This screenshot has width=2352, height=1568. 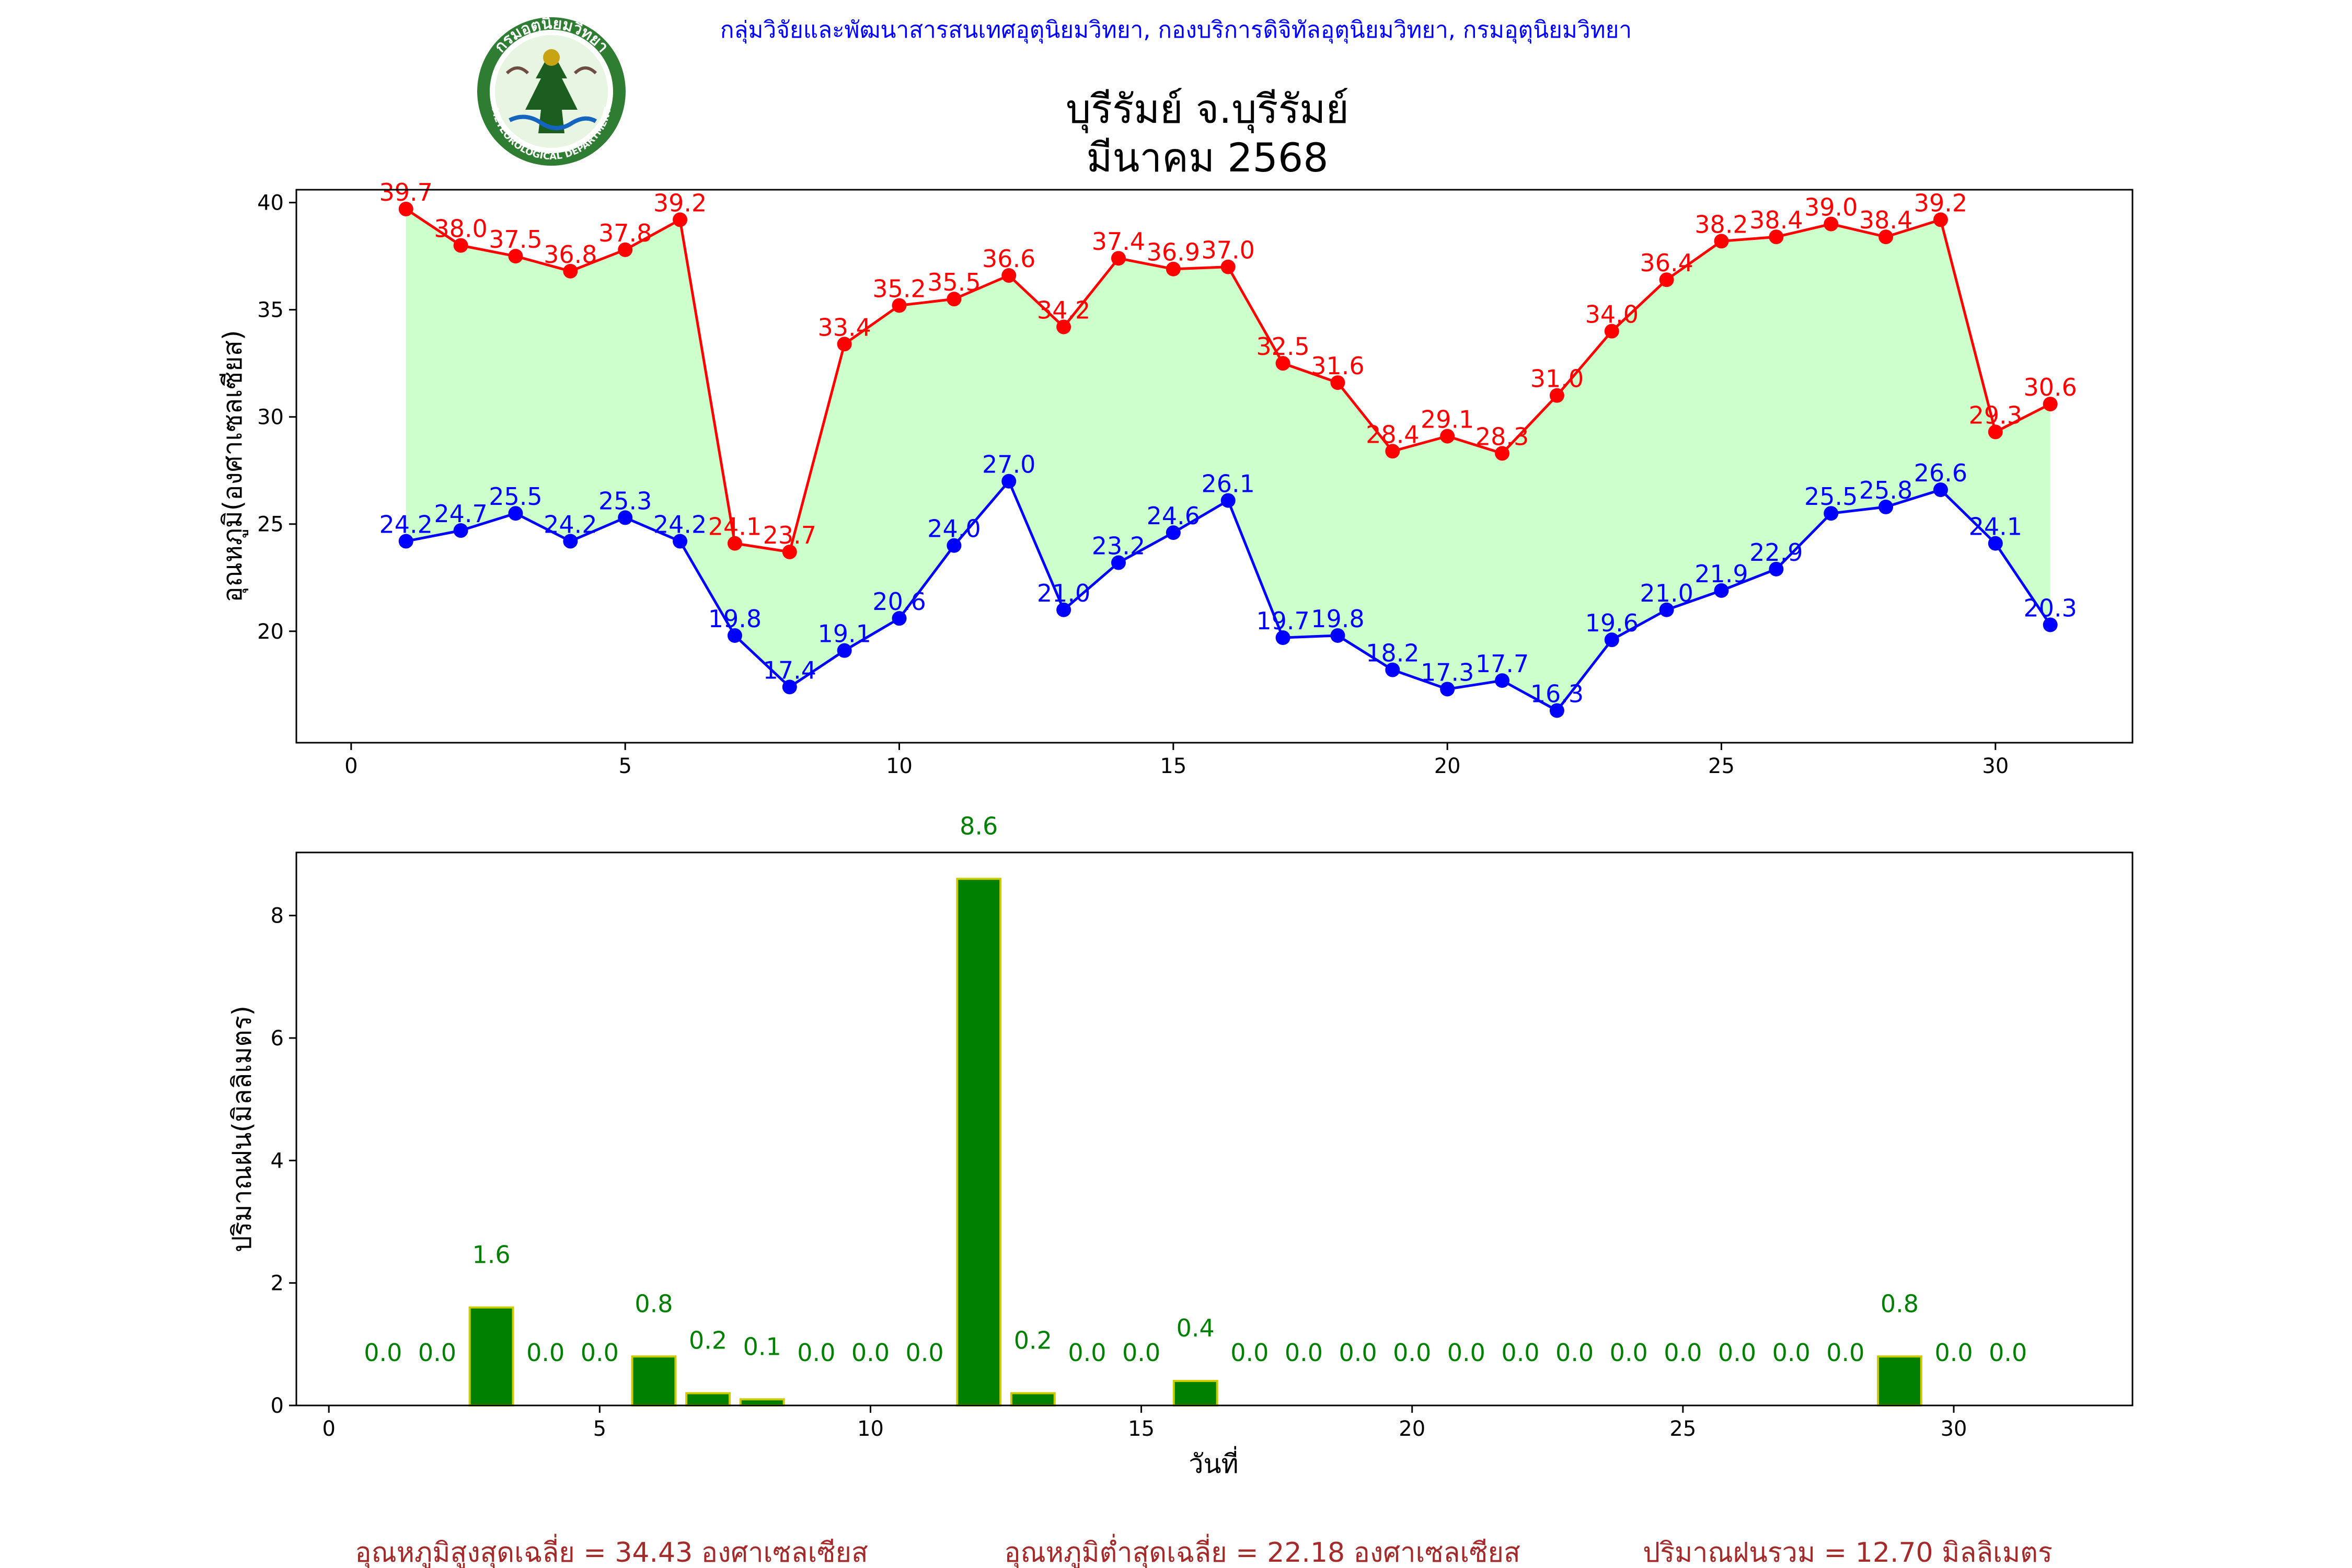 I want to click on min-temperature-label: 21.9, so click(x=1721, y=574).